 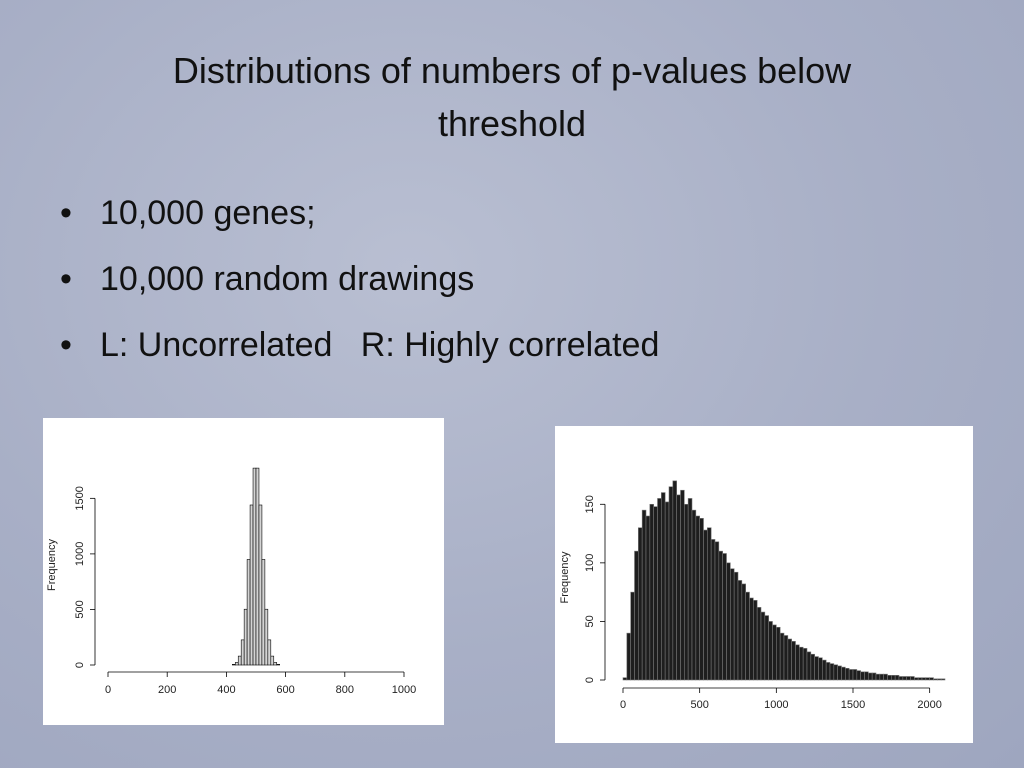 I want to click on bullet: 10,000 genes;, so click(x=359, y=221).